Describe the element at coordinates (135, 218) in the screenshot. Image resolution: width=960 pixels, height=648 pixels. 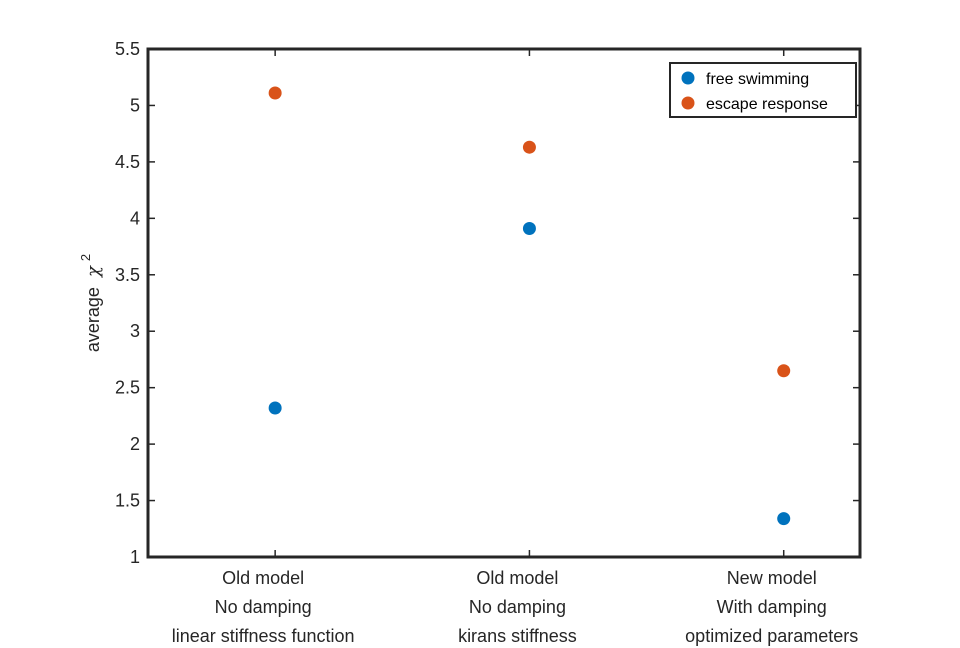
I see `y-tick-label: 4` at that location.